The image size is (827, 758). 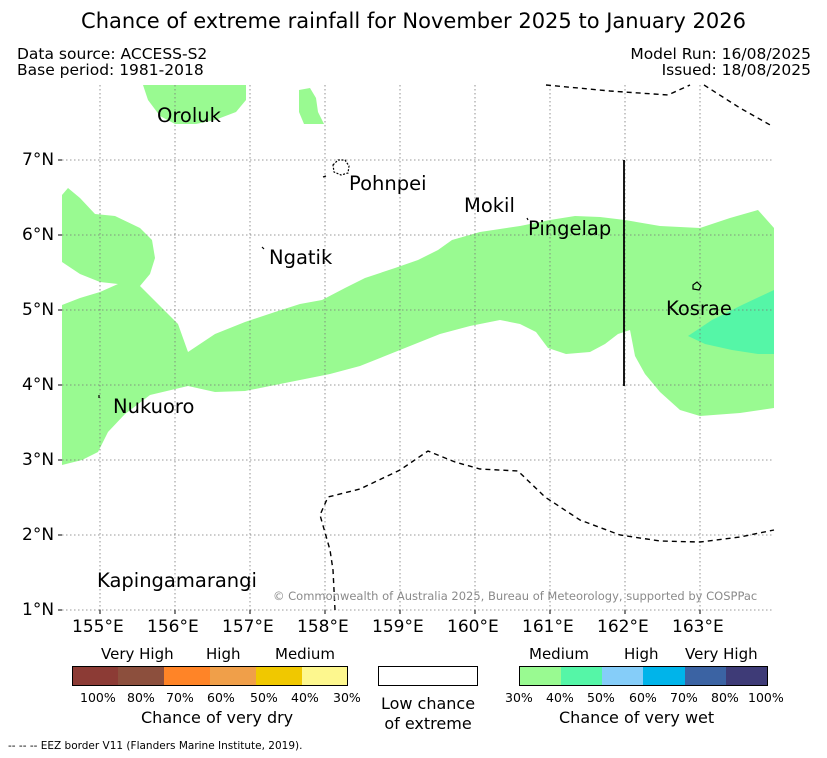 I want to click on dry-tick-80: 80%, so click(x=141, y=697).